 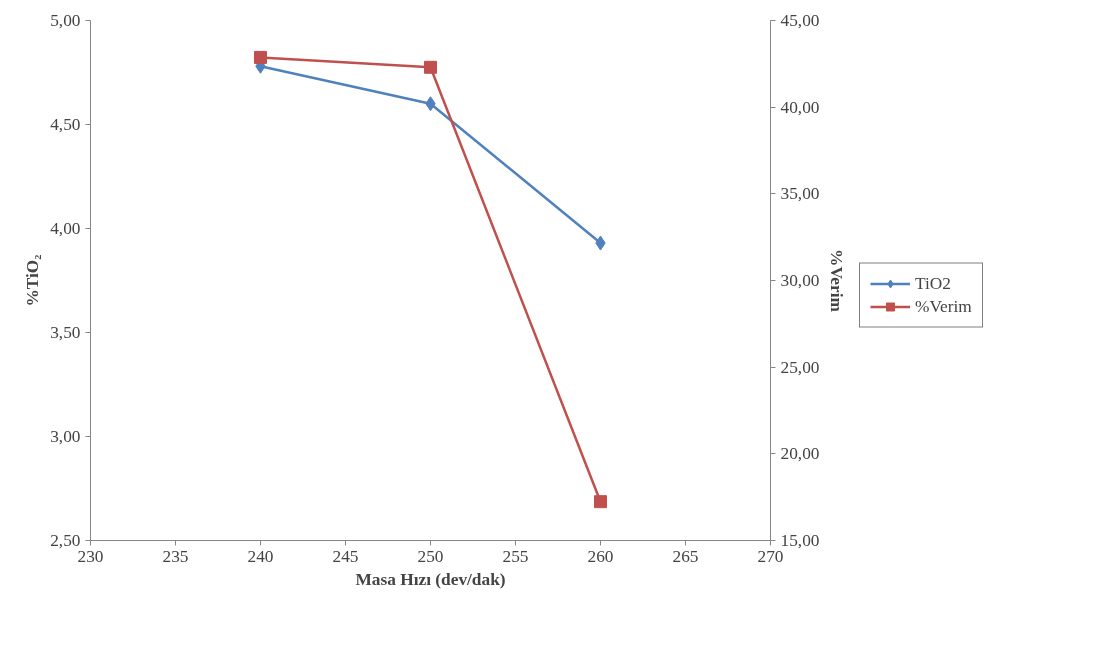 I want to click on x-tick-label: 265, so click(x=685, y=556).